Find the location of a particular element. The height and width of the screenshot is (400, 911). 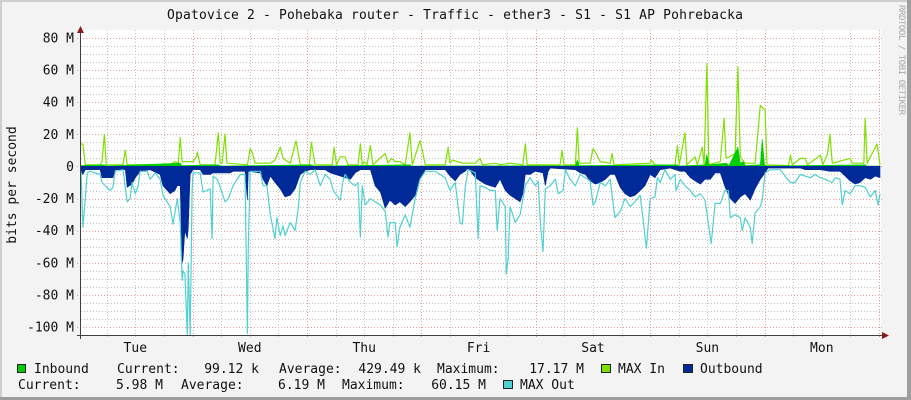

inbound-area is located at coordinates (480, 153).